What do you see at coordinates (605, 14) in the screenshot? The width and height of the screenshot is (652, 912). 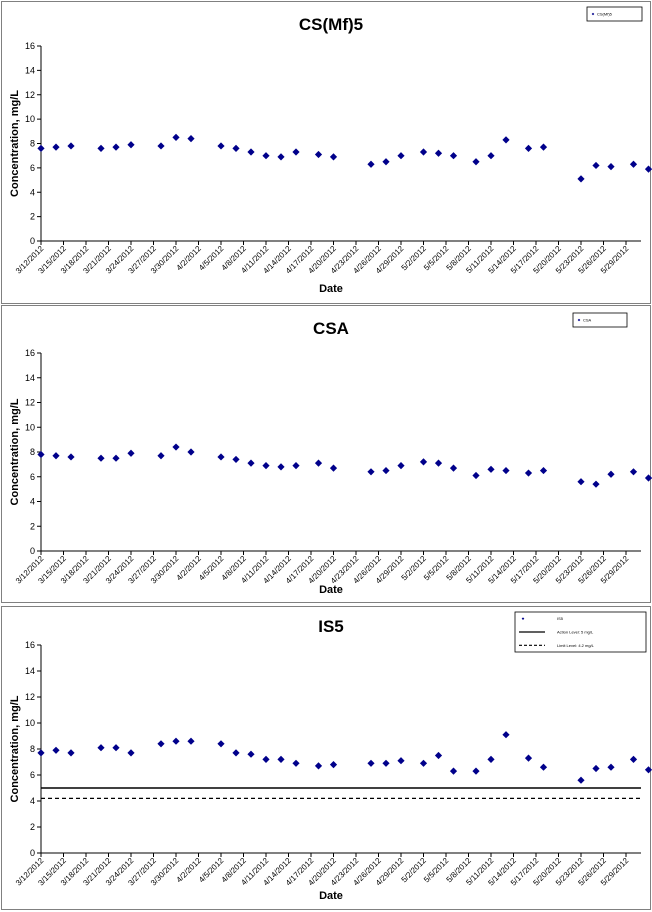 I see `legend-label: CS(Mf)5` at bounding box center [605, 14].